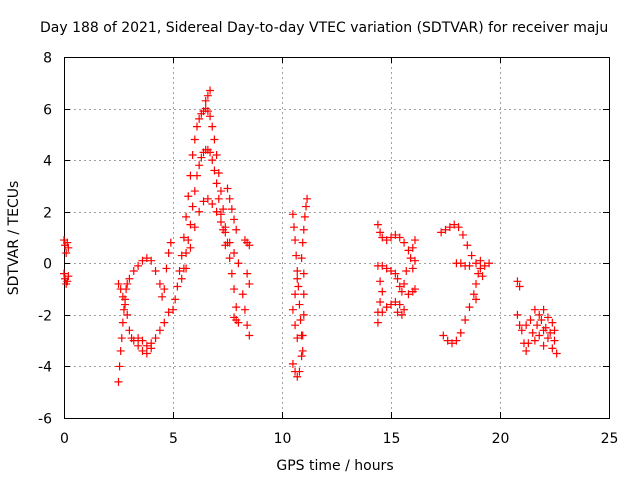 This screenshot has width=640, height=480. Describe the element at coordinates (47, 59) in the screenshot. I see `y-tick-label: 8` at that location.